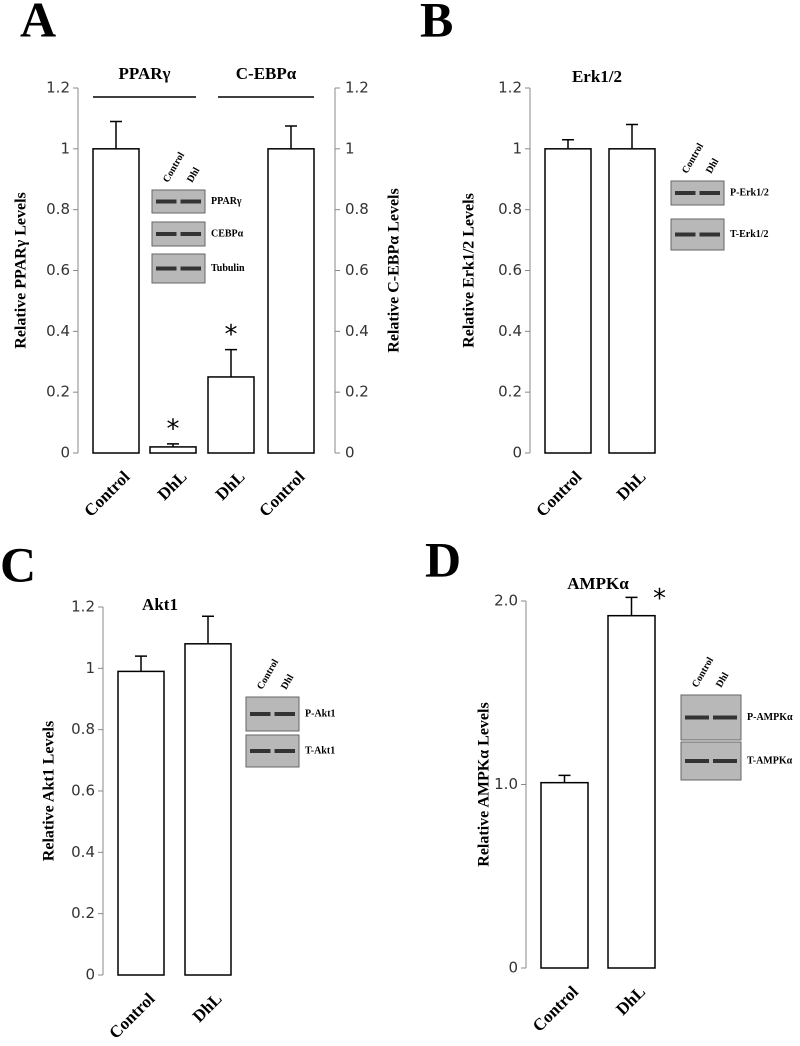 Image resolution: width=800 pixels, height=1046 pixels. I want to click on y2-tick-label: 0, so click(350, 453).